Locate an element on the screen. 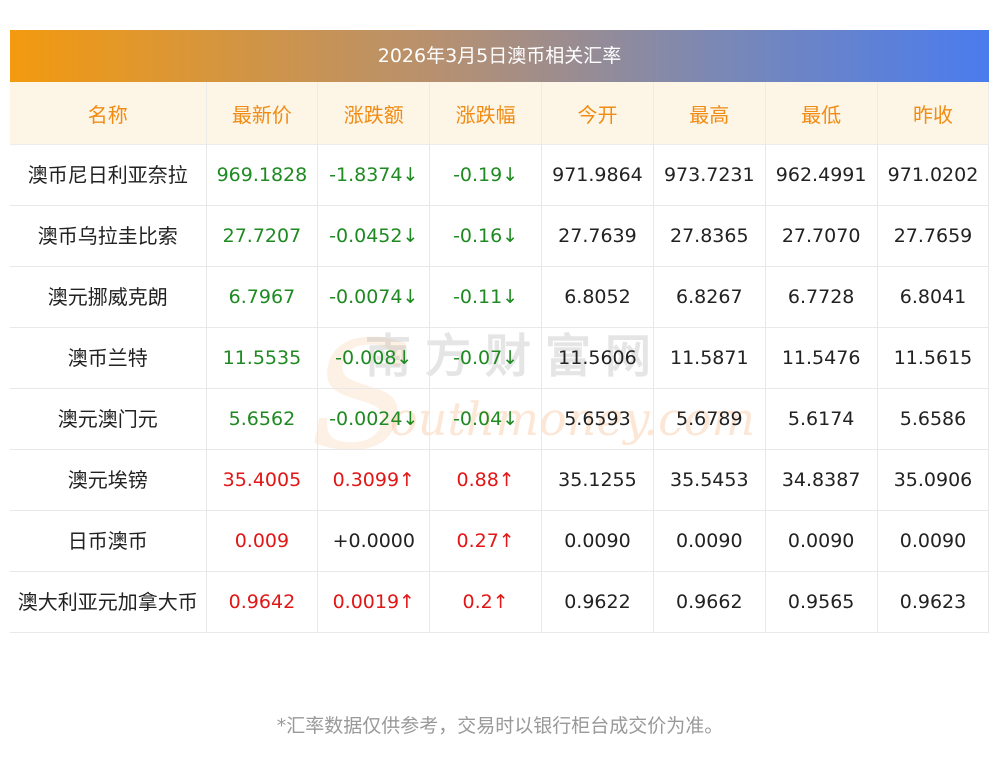 This screenshot has height=757, width=1000. cell-change-pct: -0.04↓ is located at coordinates (486, 419).